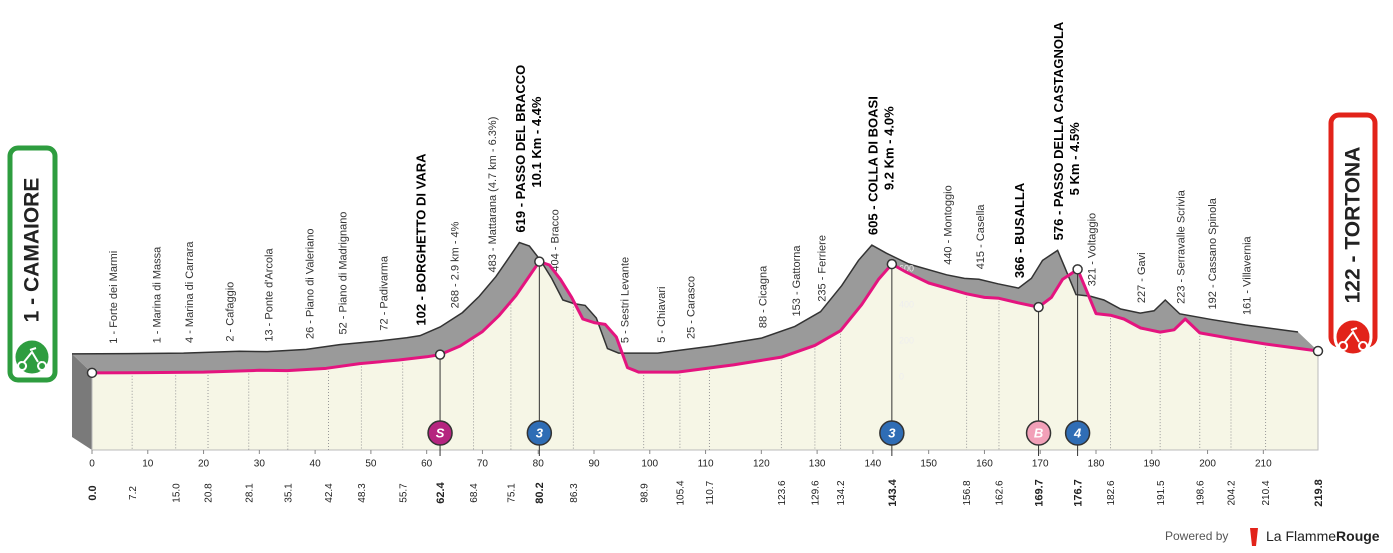  What do you see at coordinates (249, 493) in the screenshot?
I see `km-label: 28.1` at bounding box center [249, 493].